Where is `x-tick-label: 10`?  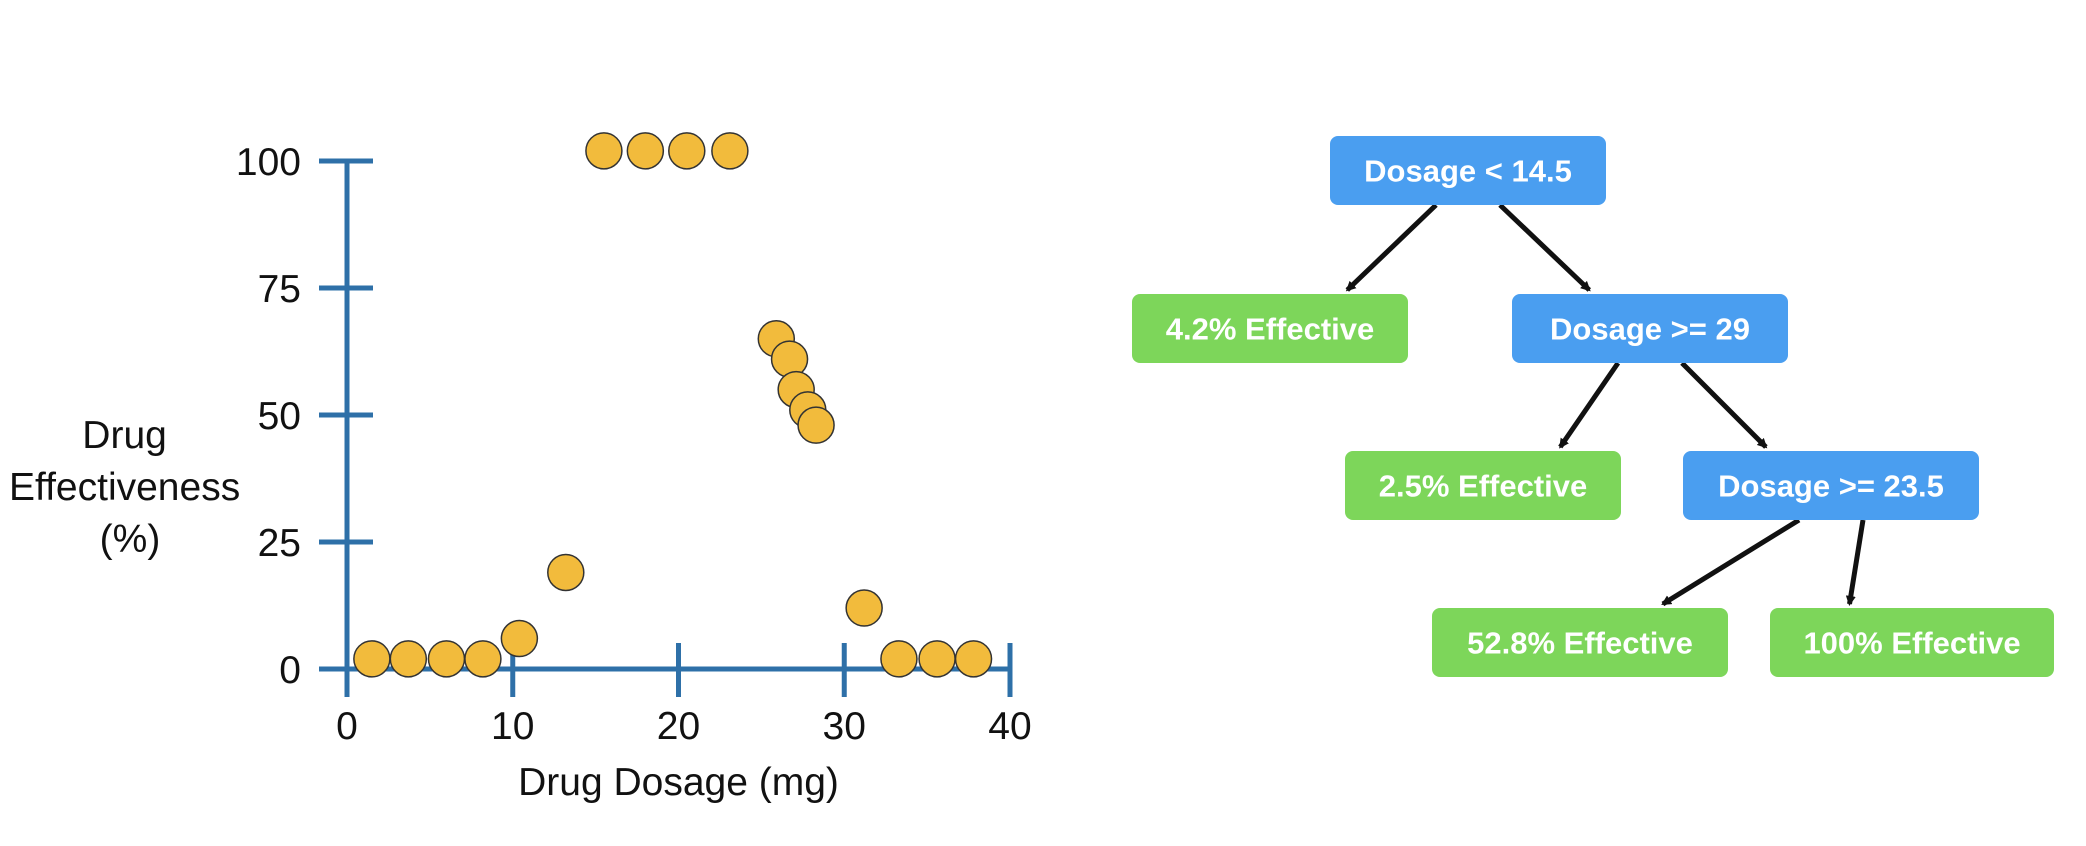
x-tick-label: 10 is located at coordinates (512, 726).